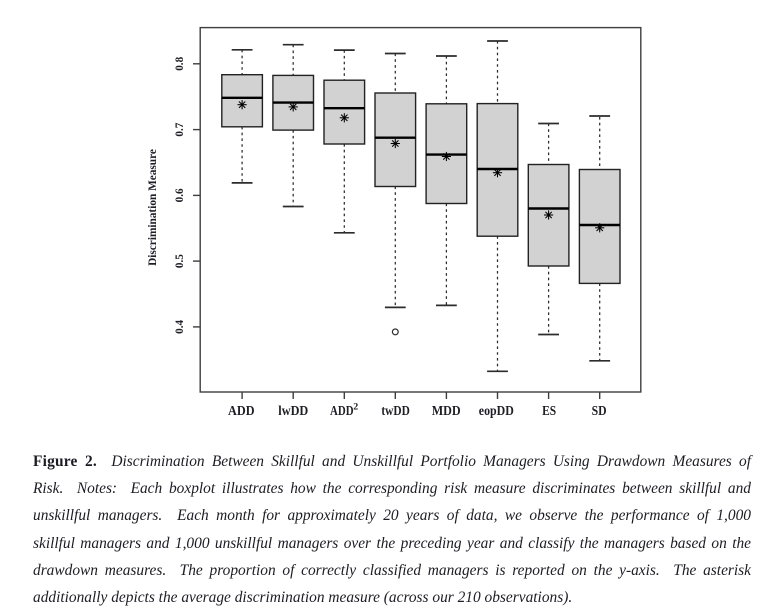  I want to click on svg-text: Discrimination Measure, so click(153, 207).